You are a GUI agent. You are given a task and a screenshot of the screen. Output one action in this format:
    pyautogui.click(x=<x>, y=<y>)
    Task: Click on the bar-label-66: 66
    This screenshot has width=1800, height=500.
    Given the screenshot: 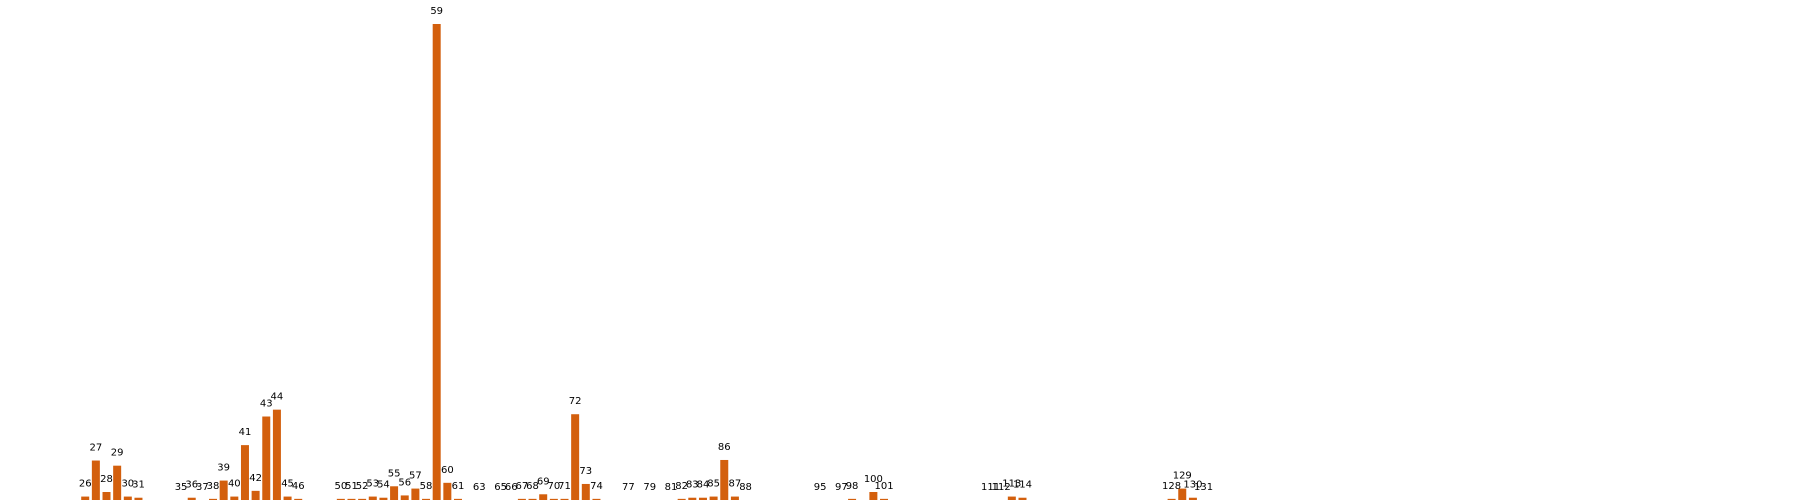 What is the action you would take?
    pyautogui.click(x=511, y=487)
    